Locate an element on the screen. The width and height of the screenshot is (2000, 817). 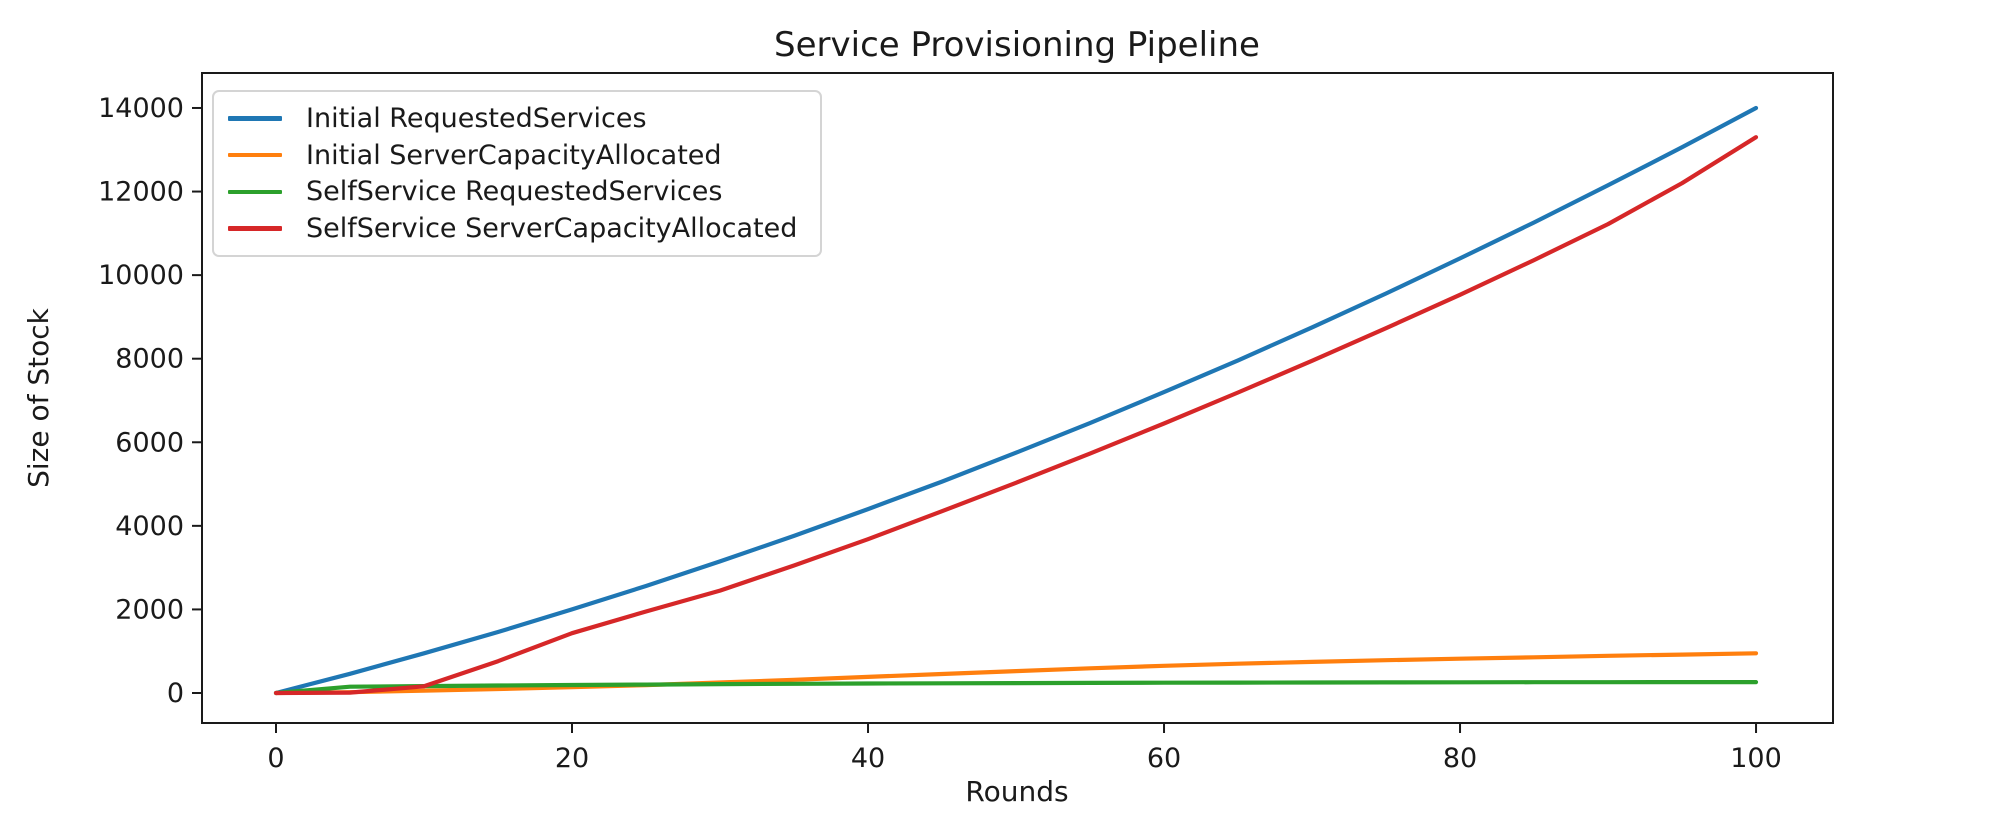
x-tick-label: 40 is located at coordinates (868, 758).